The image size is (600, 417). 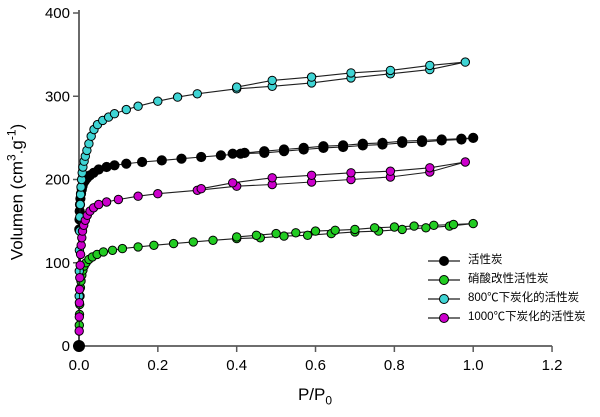 I want to click on x-axis-title-text: P/P, so click(x=311, y=394).